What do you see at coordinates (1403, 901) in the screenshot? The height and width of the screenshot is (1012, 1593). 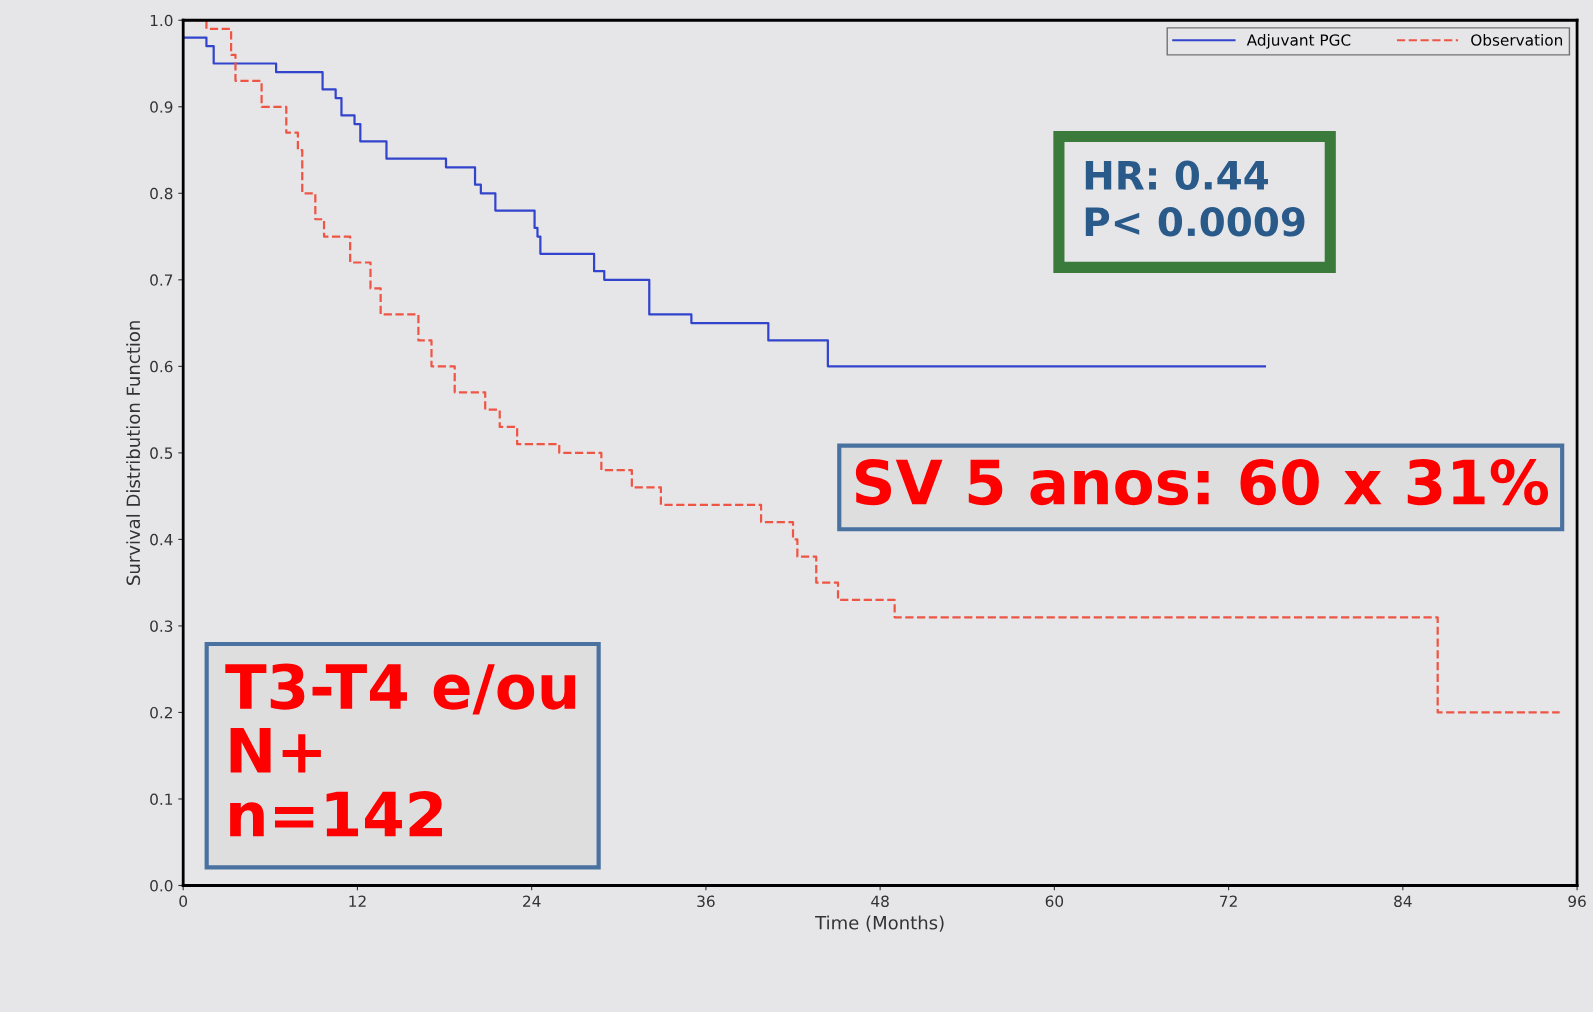 I see `x-tick-label: 84` at bounding box center [1403, 901].